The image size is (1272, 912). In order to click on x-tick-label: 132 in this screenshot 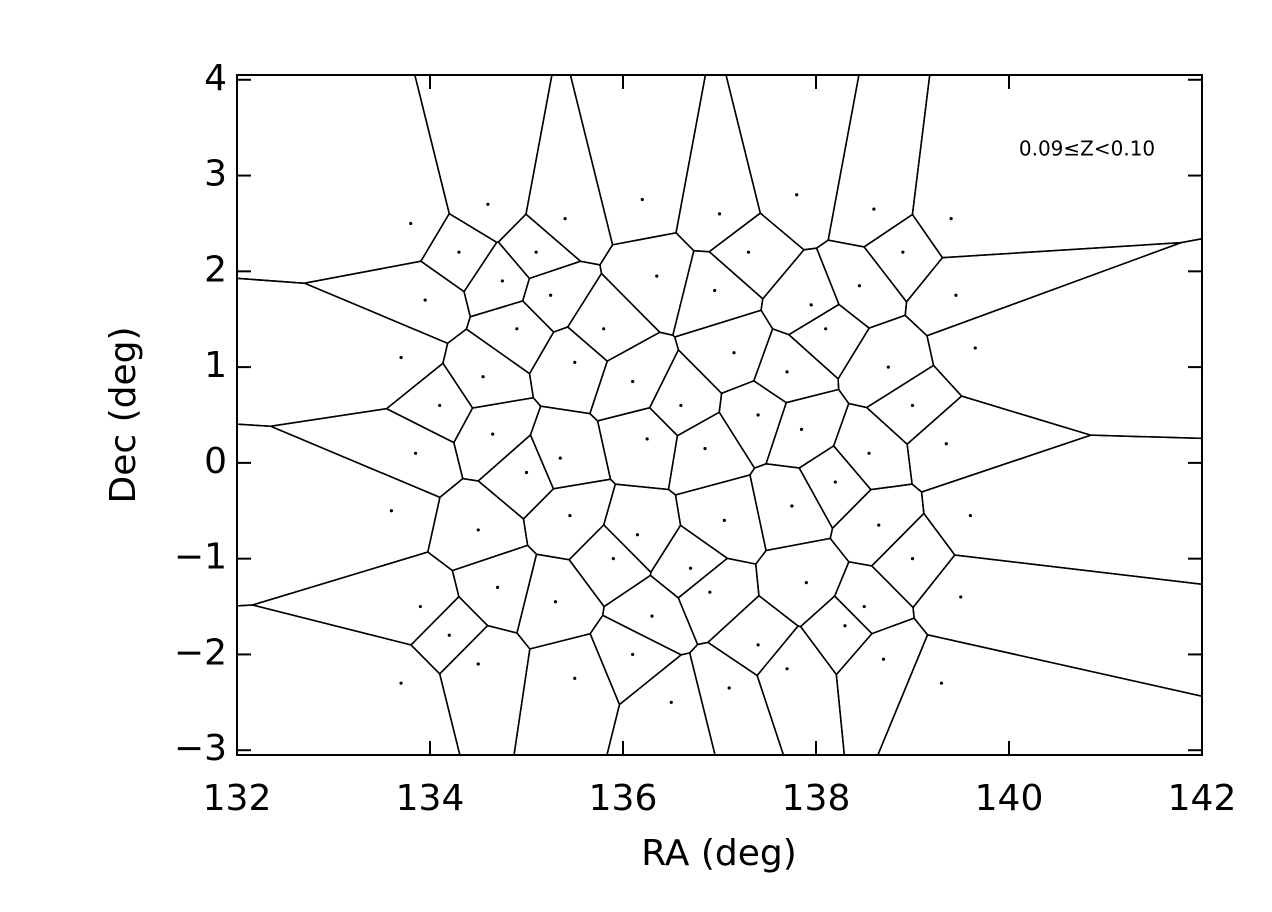, I will do `click(237, 798)`.